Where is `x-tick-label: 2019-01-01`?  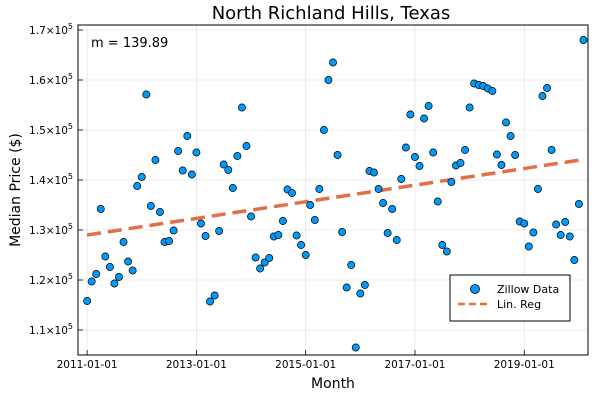
x-tick-label: 2019-01-01 is located at coordinates (524, 365).